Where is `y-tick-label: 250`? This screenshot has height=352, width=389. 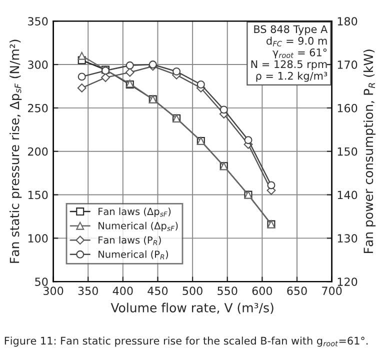 y-tick-label: 250 is located at coordinates (38, 108).